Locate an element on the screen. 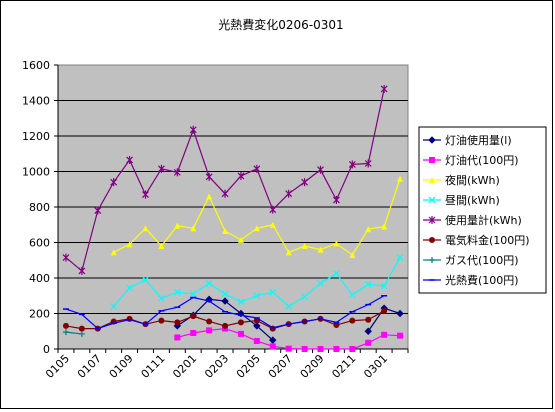 The width and height of the screenshot is (555, 412). y-tick-label: 400 is located at coordinates (39, 278).